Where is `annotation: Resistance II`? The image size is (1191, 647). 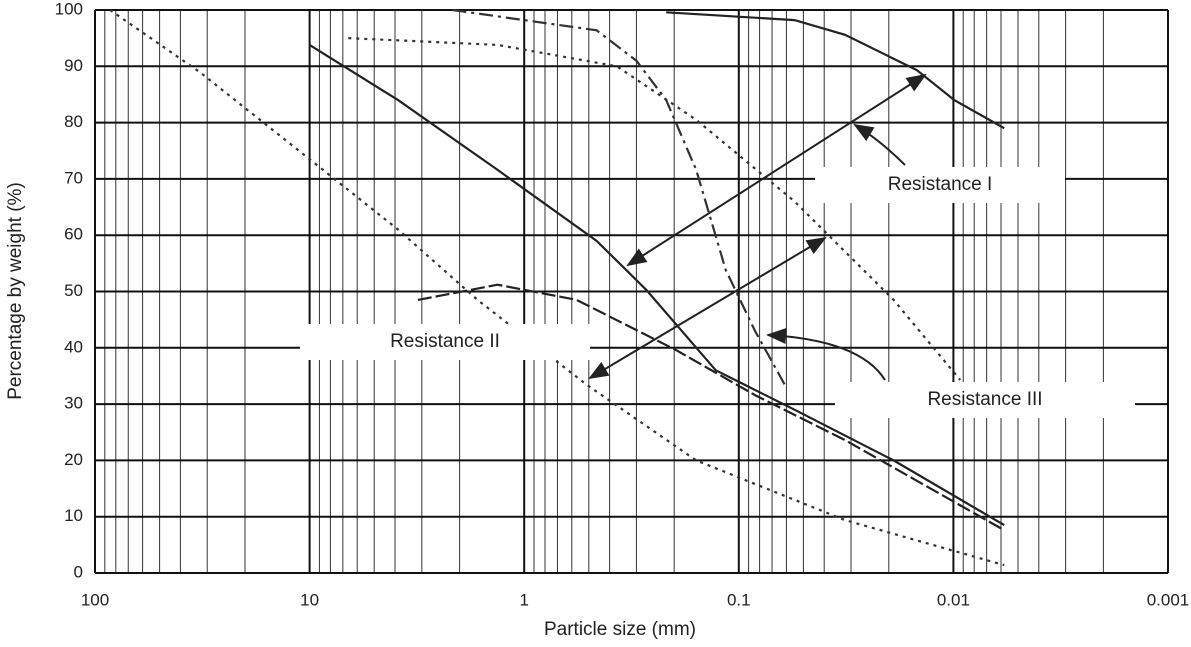 annotation: Resistance II is located at coordinates (445, 341).